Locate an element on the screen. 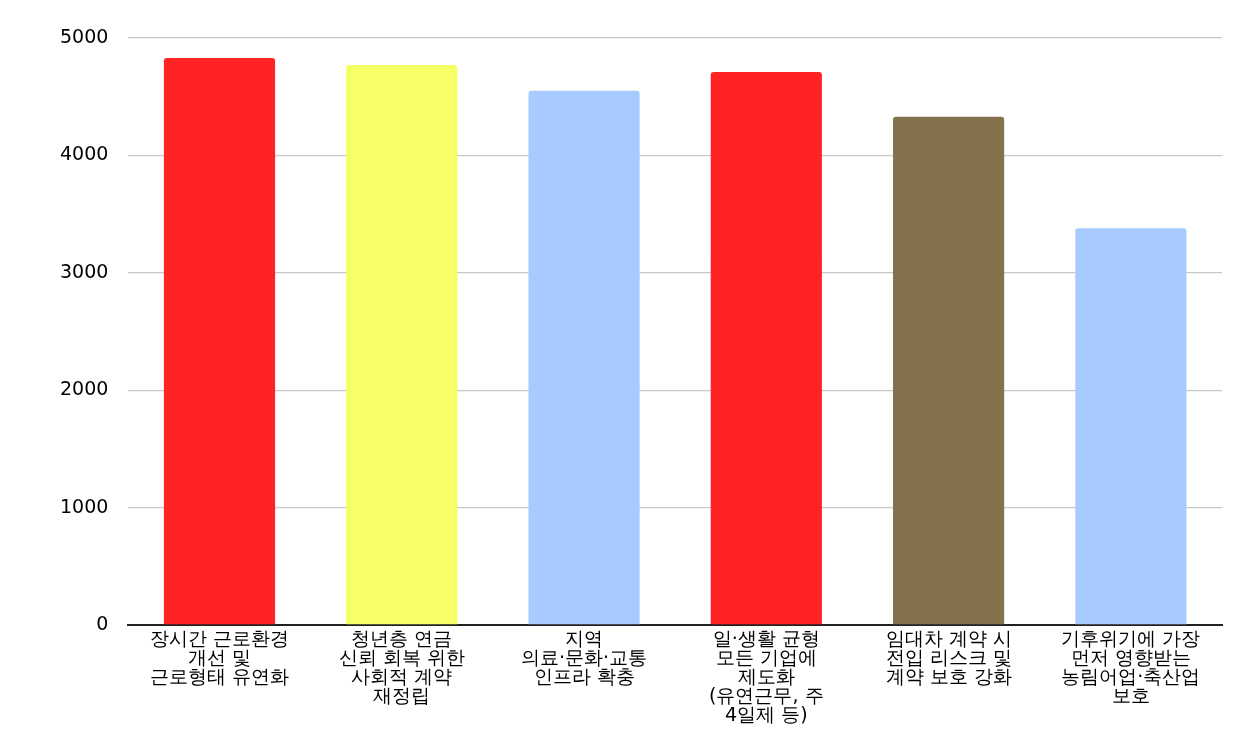 The width and height of the screenshot is (1258, 742). y-tick-label: 2000 is located at coordinates (84, 388).